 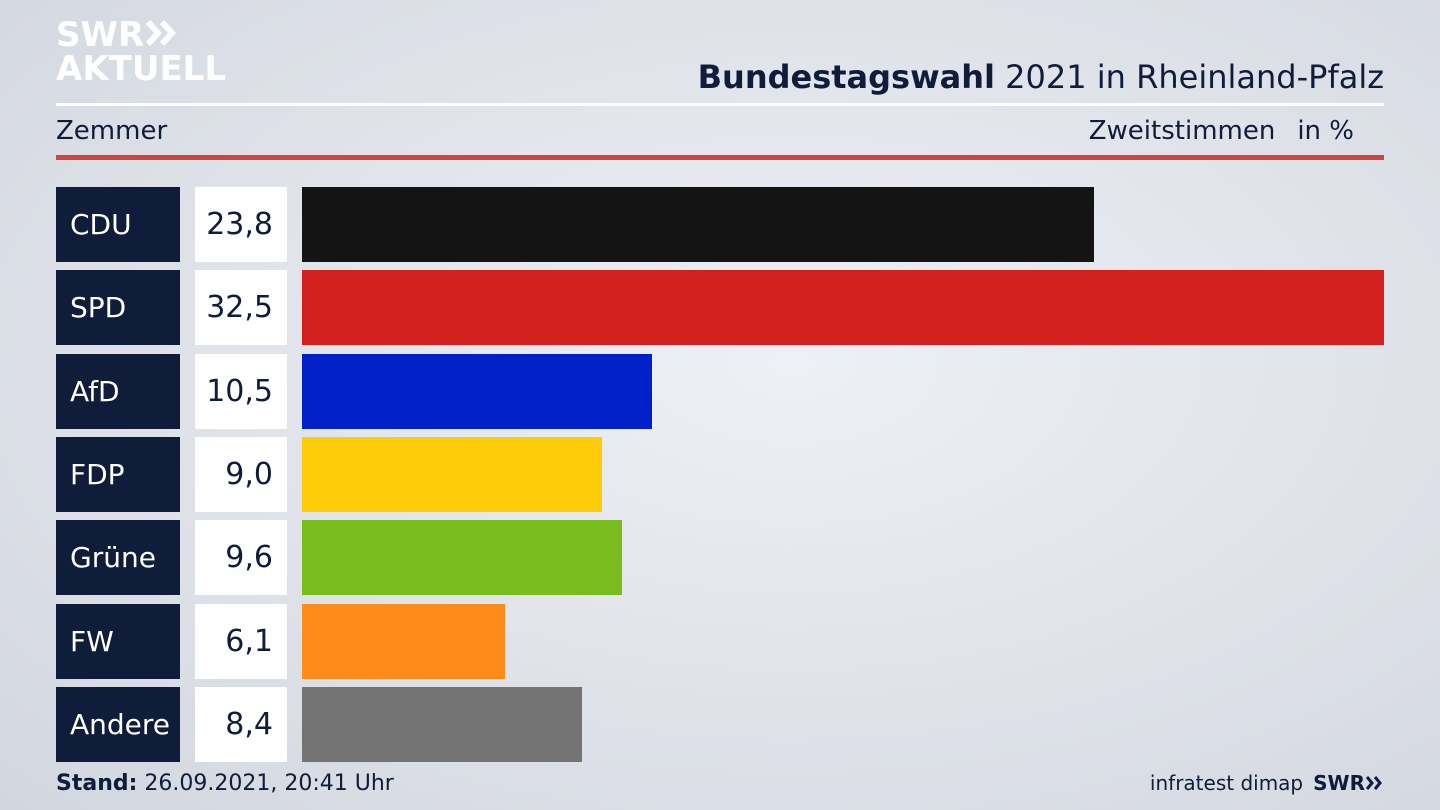 What do you see at coordinates (720, 724) in the screenshot?
I see `bar-row: Andere 8,4` at bounding box center [720, 724].